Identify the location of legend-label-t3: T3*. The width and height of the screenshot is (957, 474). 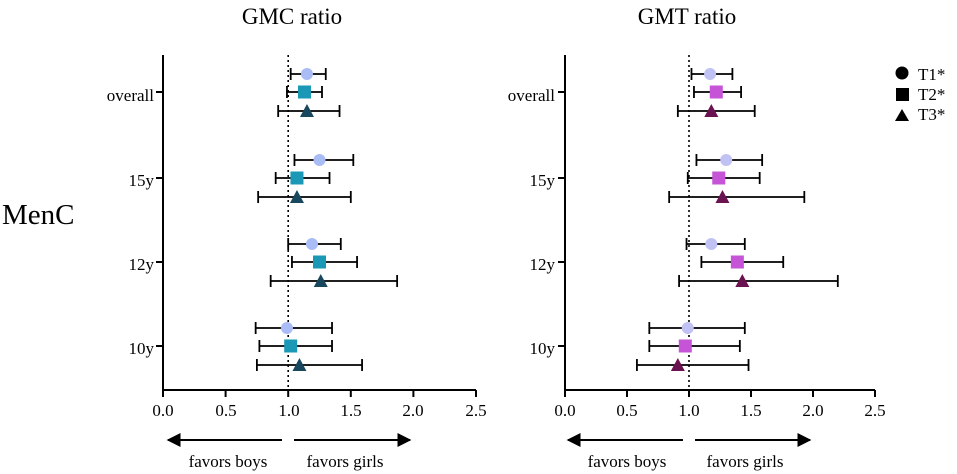
(931, 114).